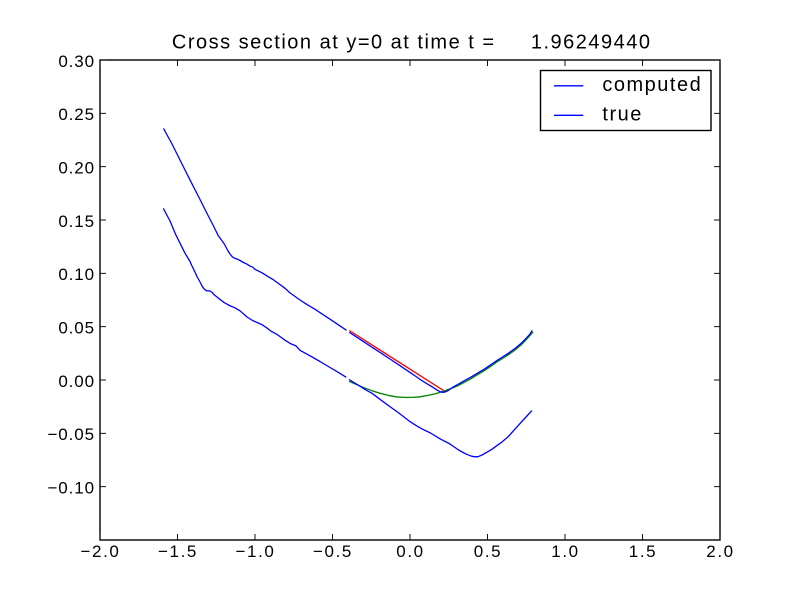  Describe the element at coordinates (410, 551) in the screenshot. I see `svg-text: 0.0` at that location.